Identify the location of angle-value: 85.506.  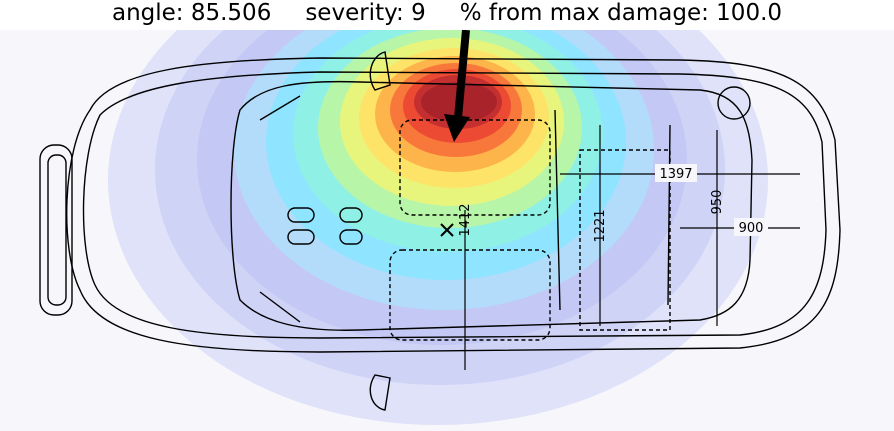
(231, 13).